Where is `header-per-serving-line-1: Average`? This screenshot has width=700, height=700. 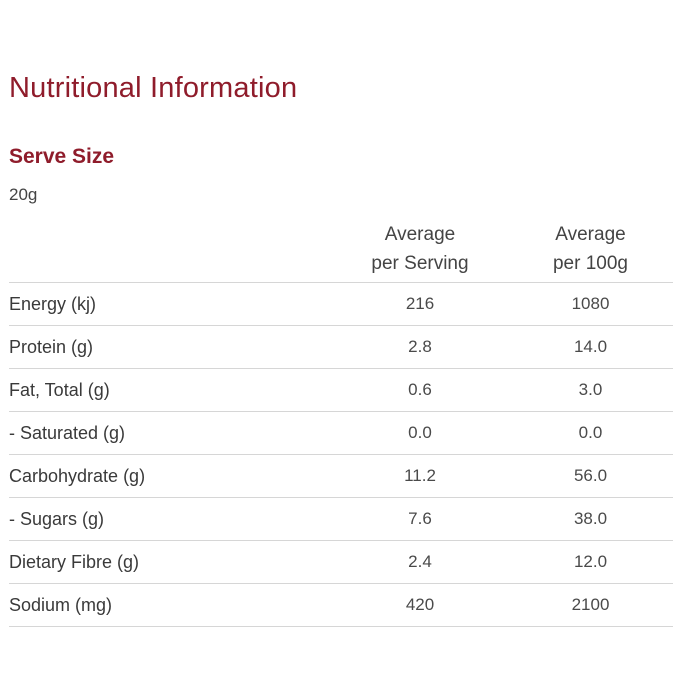
header-per-serving-line-1: Average is located at coordinates (420, 234).